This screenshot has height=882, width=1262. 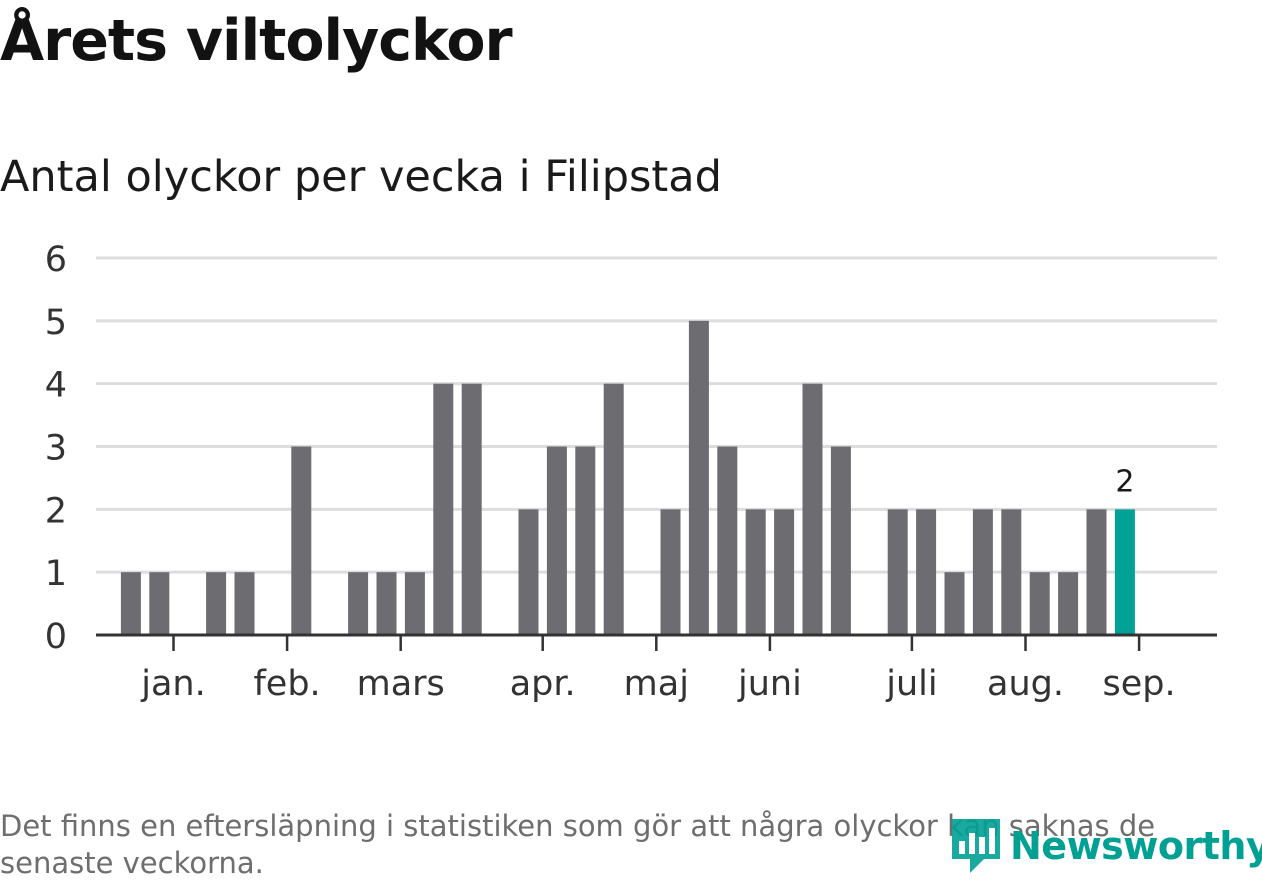 What do you see at coordinates (656, 684) in the screenshot?
I see `x-tick-label: maj` at bounding box center [656, 684].